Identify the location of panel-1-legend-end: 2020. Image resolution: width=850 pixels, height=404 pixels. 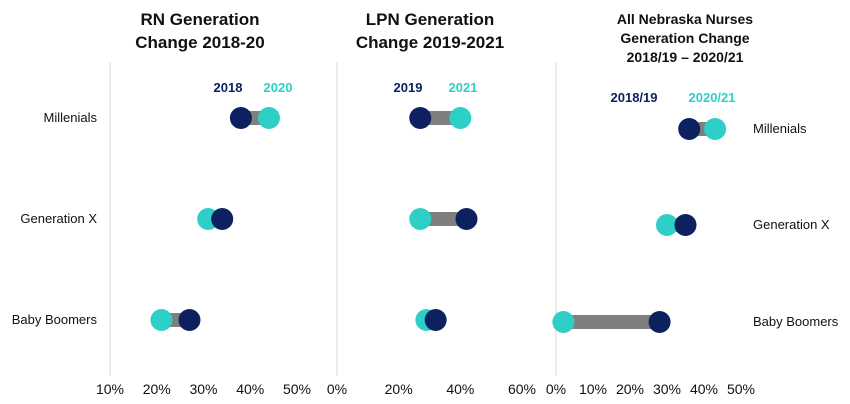
(278, 87).